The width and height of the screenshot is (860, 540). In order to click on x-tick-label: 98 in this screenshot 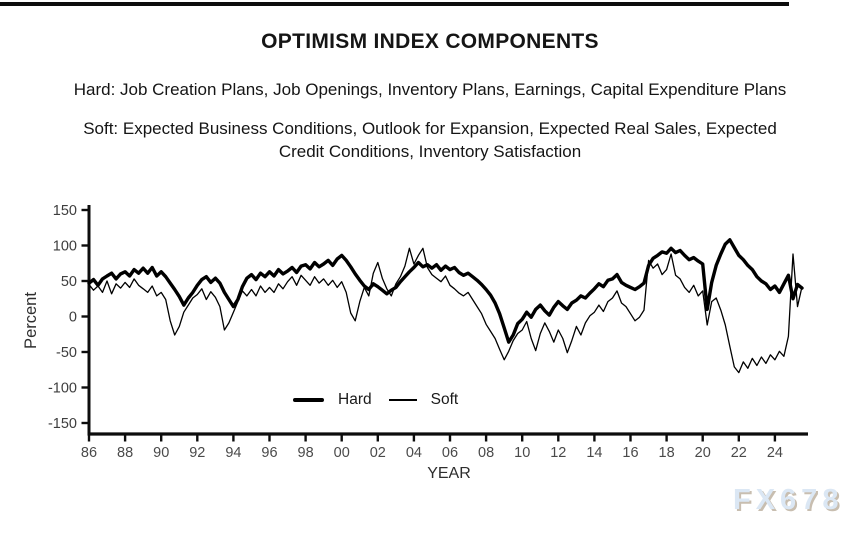, I will do `click(306, 453)`.